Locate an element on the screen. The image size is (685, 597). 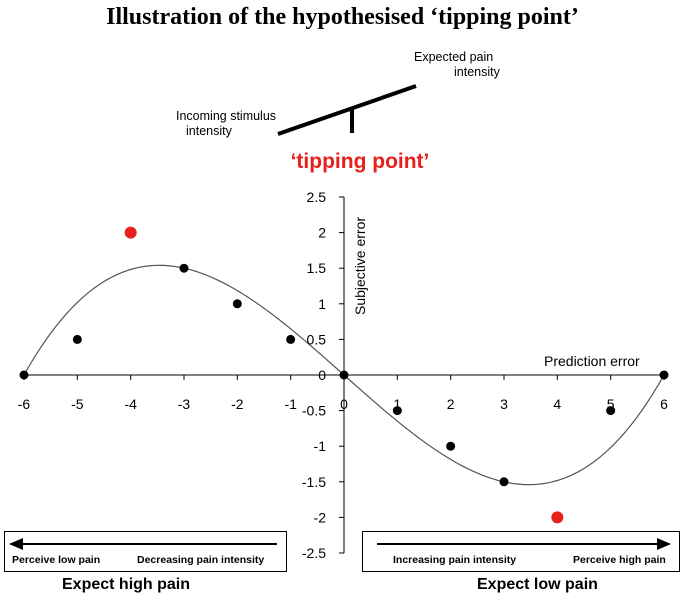
y-tick-label: -1 is located at coordinates (320, 446).